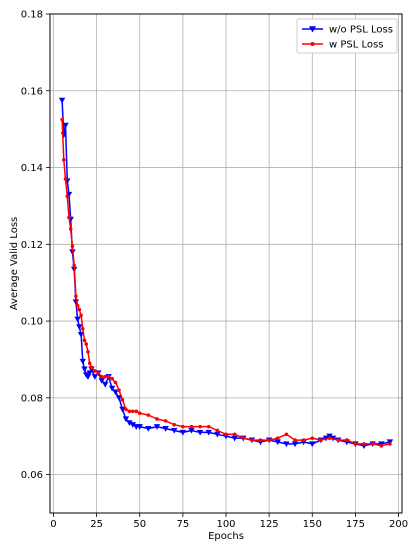  What do you see at coordinates (32, 168) in the screenshot?
I see `y-tick-label: 0.14` at bounding box center [32, 168].